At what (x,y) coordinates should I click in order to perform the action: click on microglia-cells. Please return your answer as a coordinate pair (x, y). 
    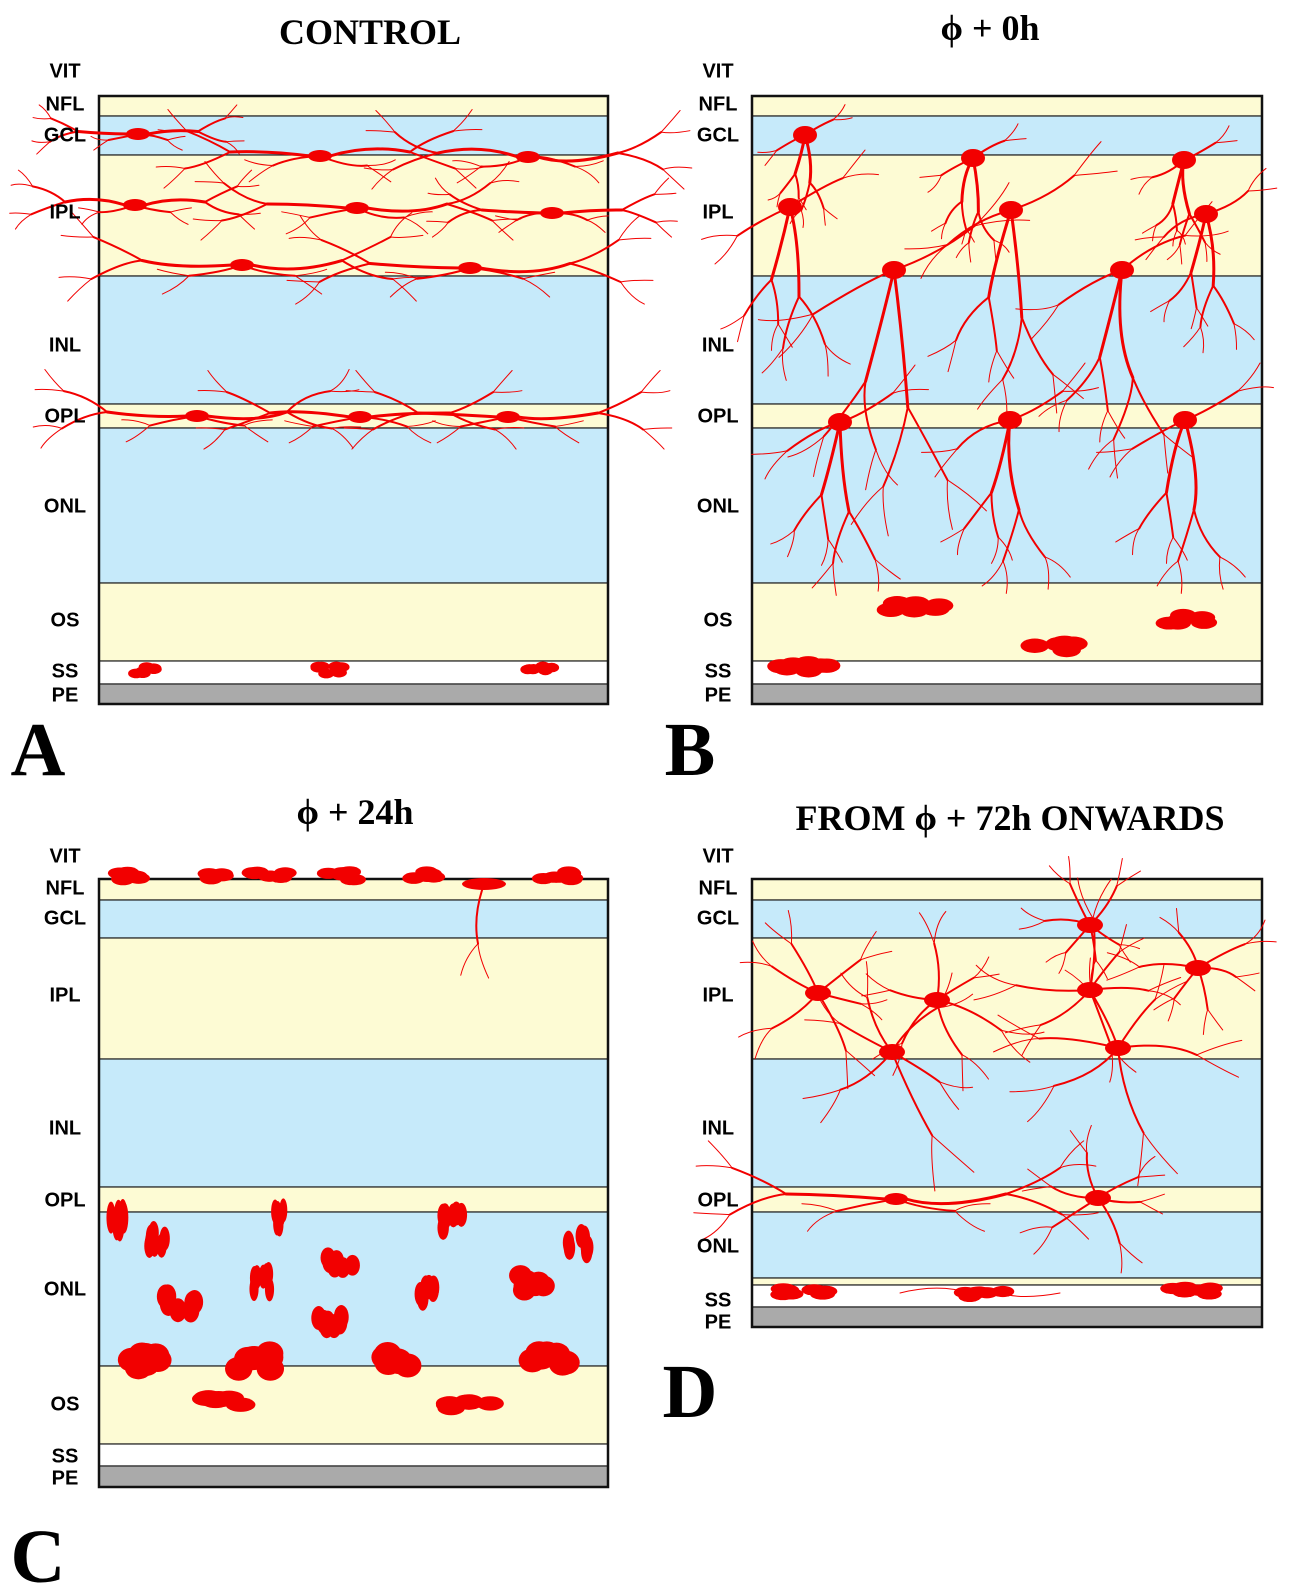
    Looking at the image, I should click on (350, 1141).